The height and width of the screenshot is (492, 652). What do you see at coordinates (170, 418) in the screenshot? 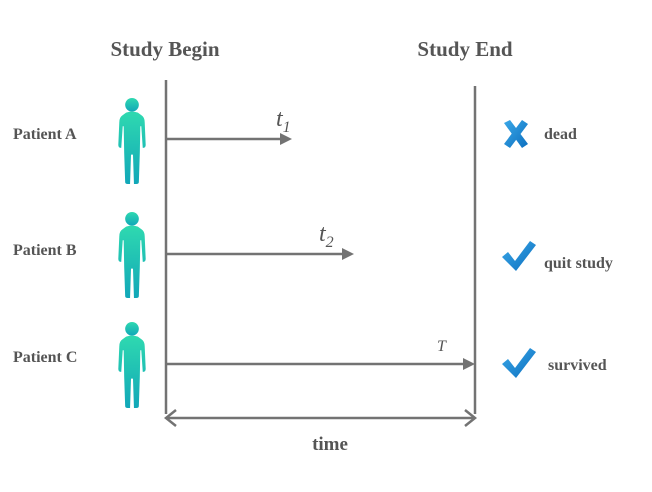
I see `time-axis-left-arrow` at bounding box center [170, 418].